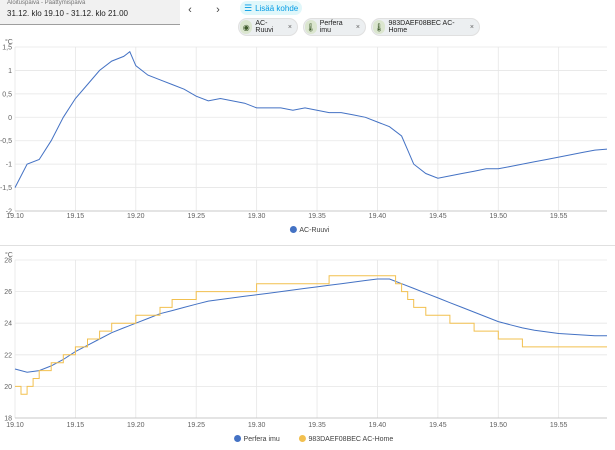 This screenshot has height=450, width=615. What do you see at coordinates (10, 71) in the screenshot?
I see `y-tick-label: 1` at bounding box center [10, 71].